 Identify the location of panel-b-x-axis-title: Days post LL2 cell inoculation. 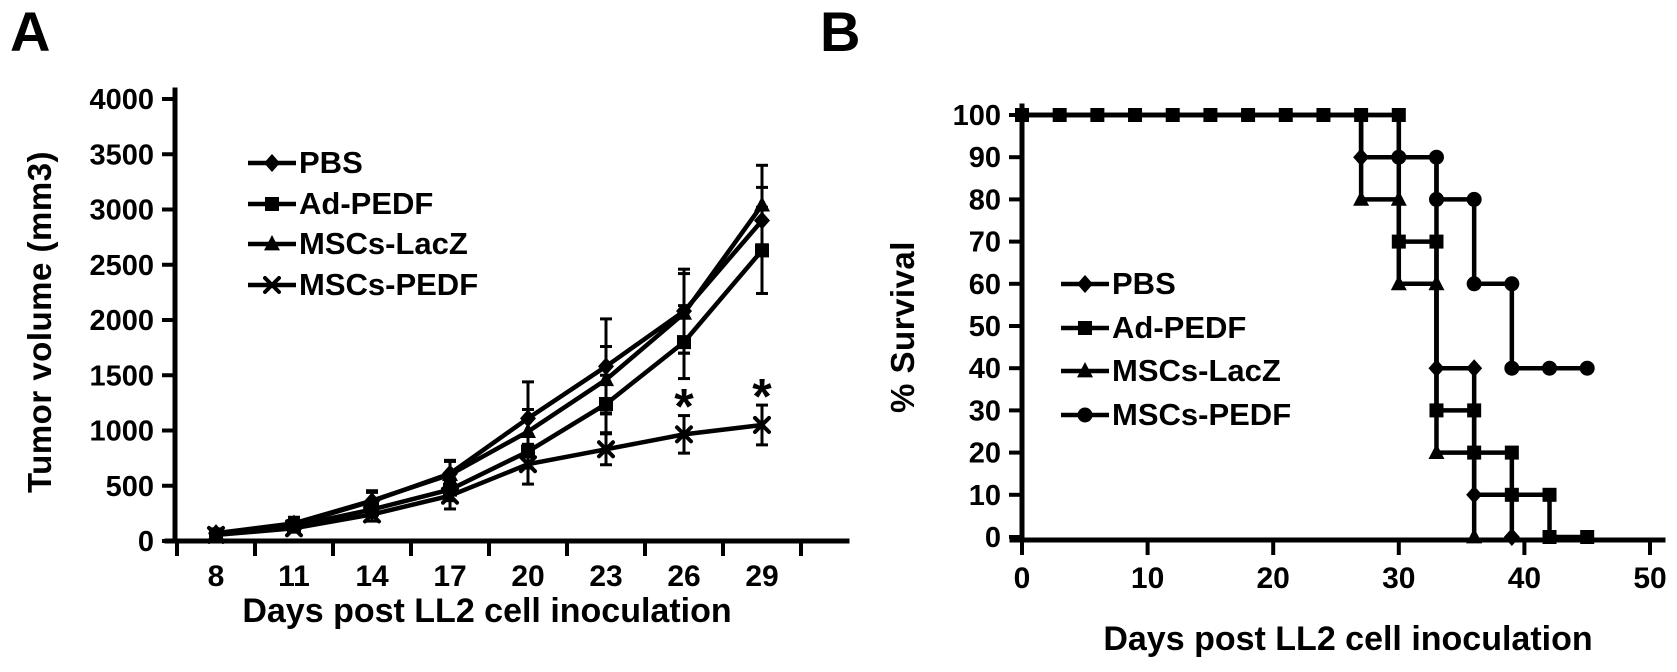
(1348, 639).